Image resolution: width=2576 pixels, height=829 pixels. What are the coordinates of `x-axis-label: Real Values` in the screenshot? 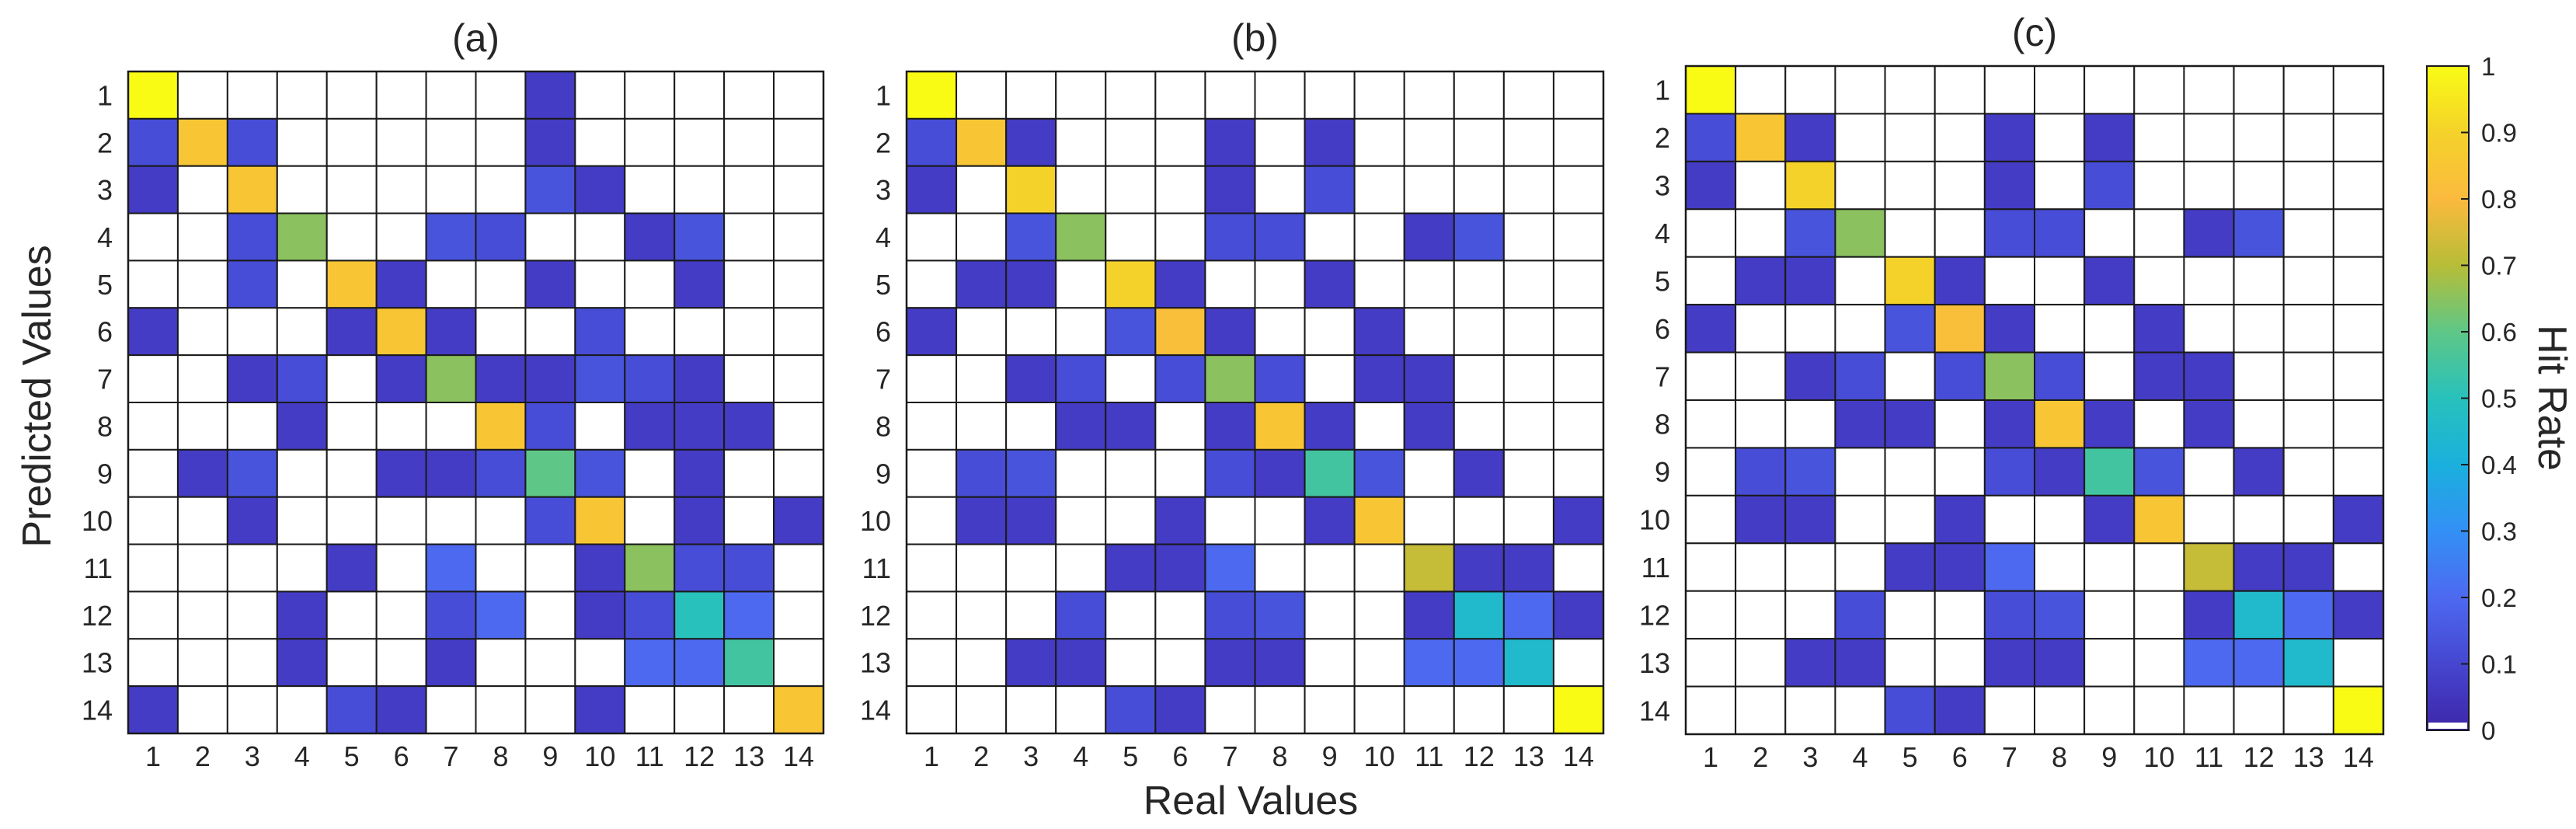 It's located at (1251, 801).